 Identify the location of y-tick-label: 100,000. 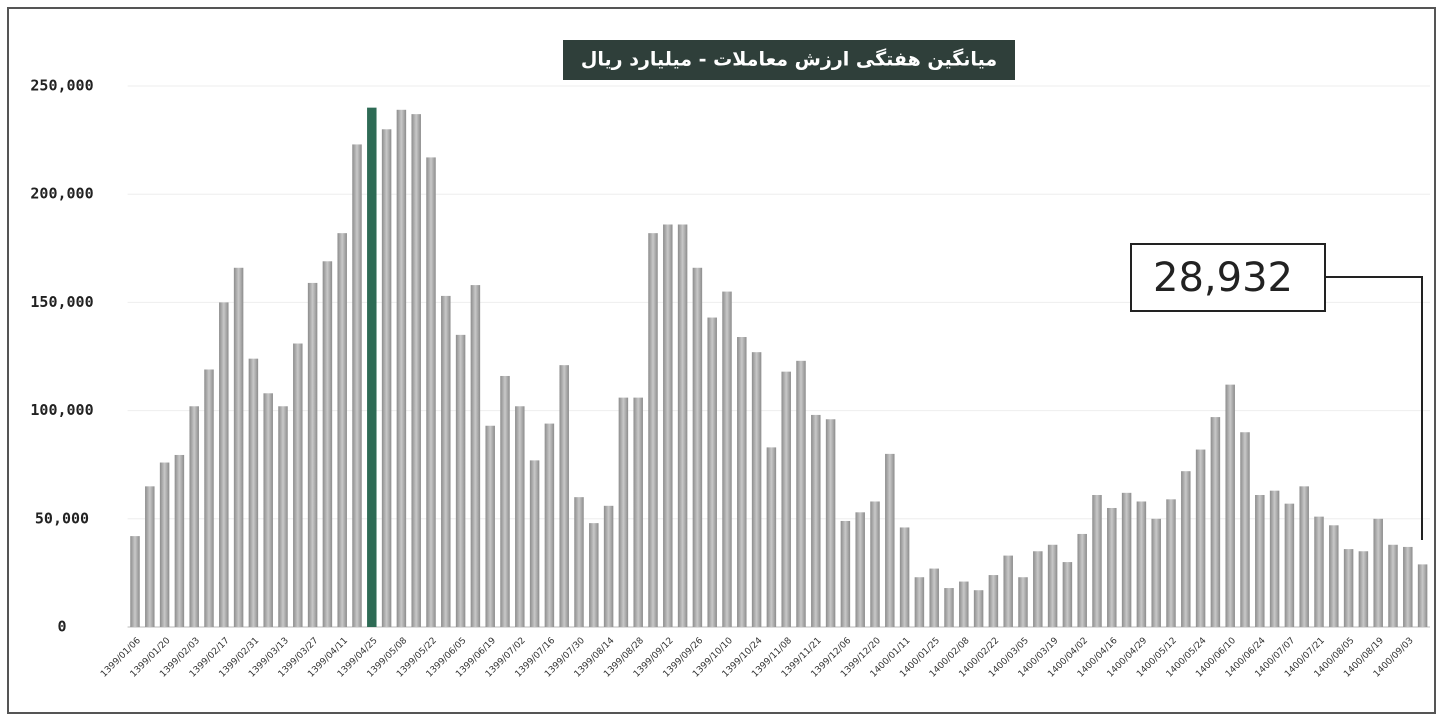
(61, 410).